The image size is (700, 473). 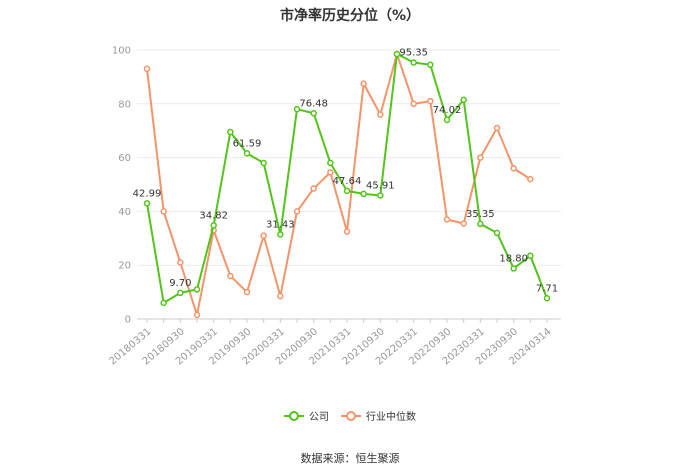 What do you see at coordinates (480, 214) in the screenshot?
I see `data-label: 35.35` at bounding box center [480, 214].